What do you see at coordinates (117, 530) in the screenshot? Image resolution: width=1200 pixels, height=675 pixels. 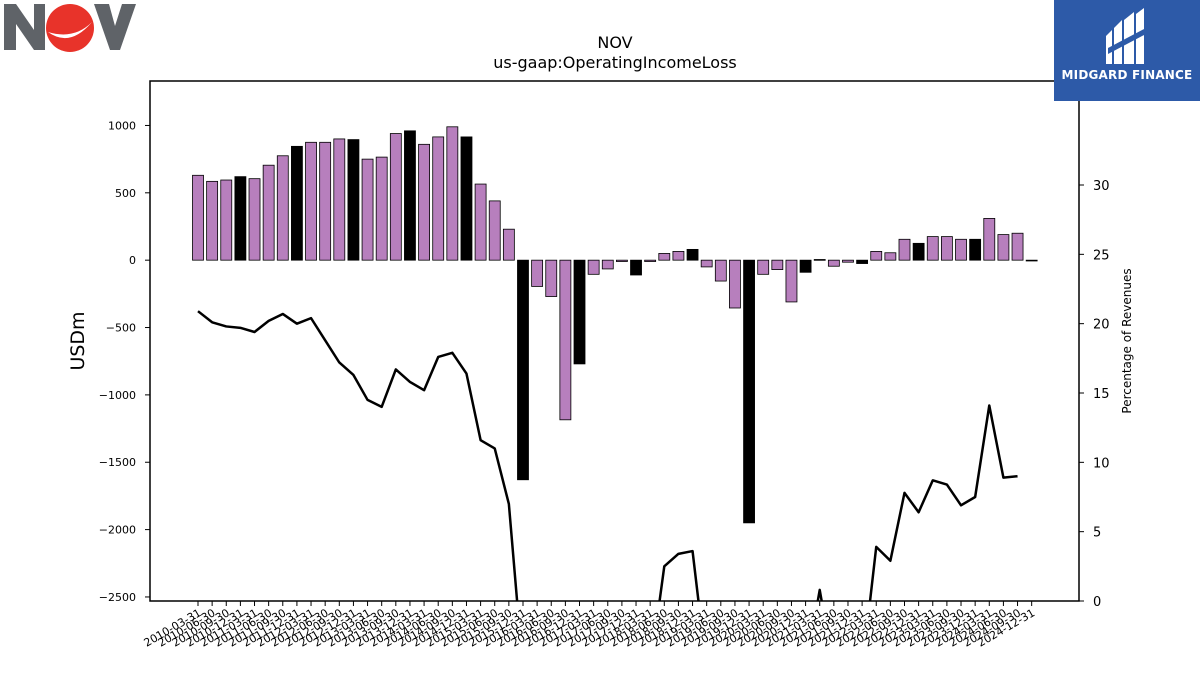 I see `y-tick-label: −2000` at bounding box center [117, 530].